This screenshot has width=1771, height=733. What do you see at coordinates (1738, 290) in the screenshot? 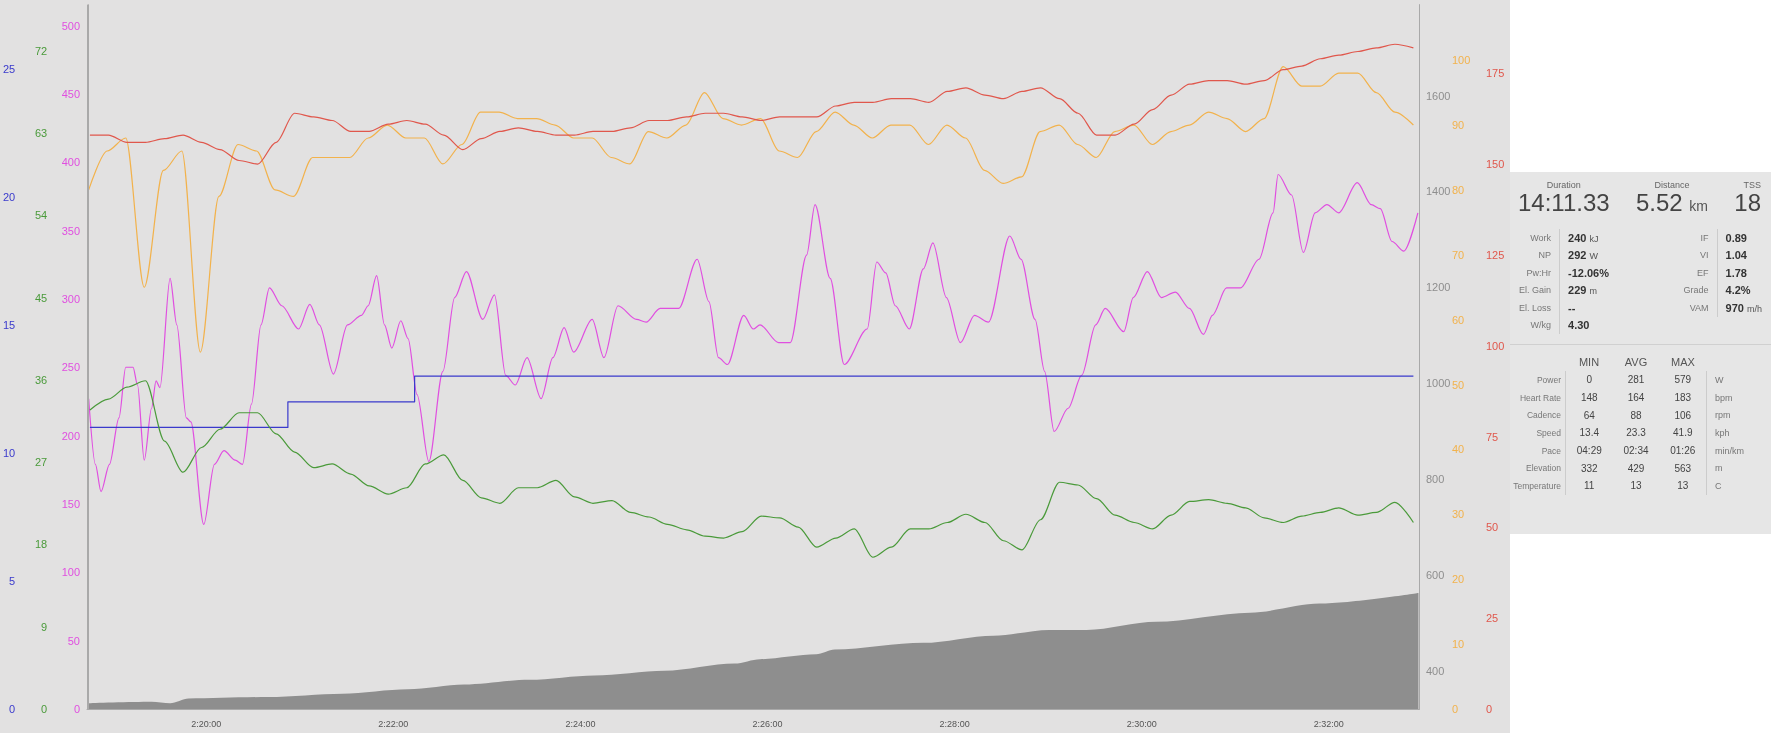
I see `text: 4.2%` at bounding box center [1738, 290].